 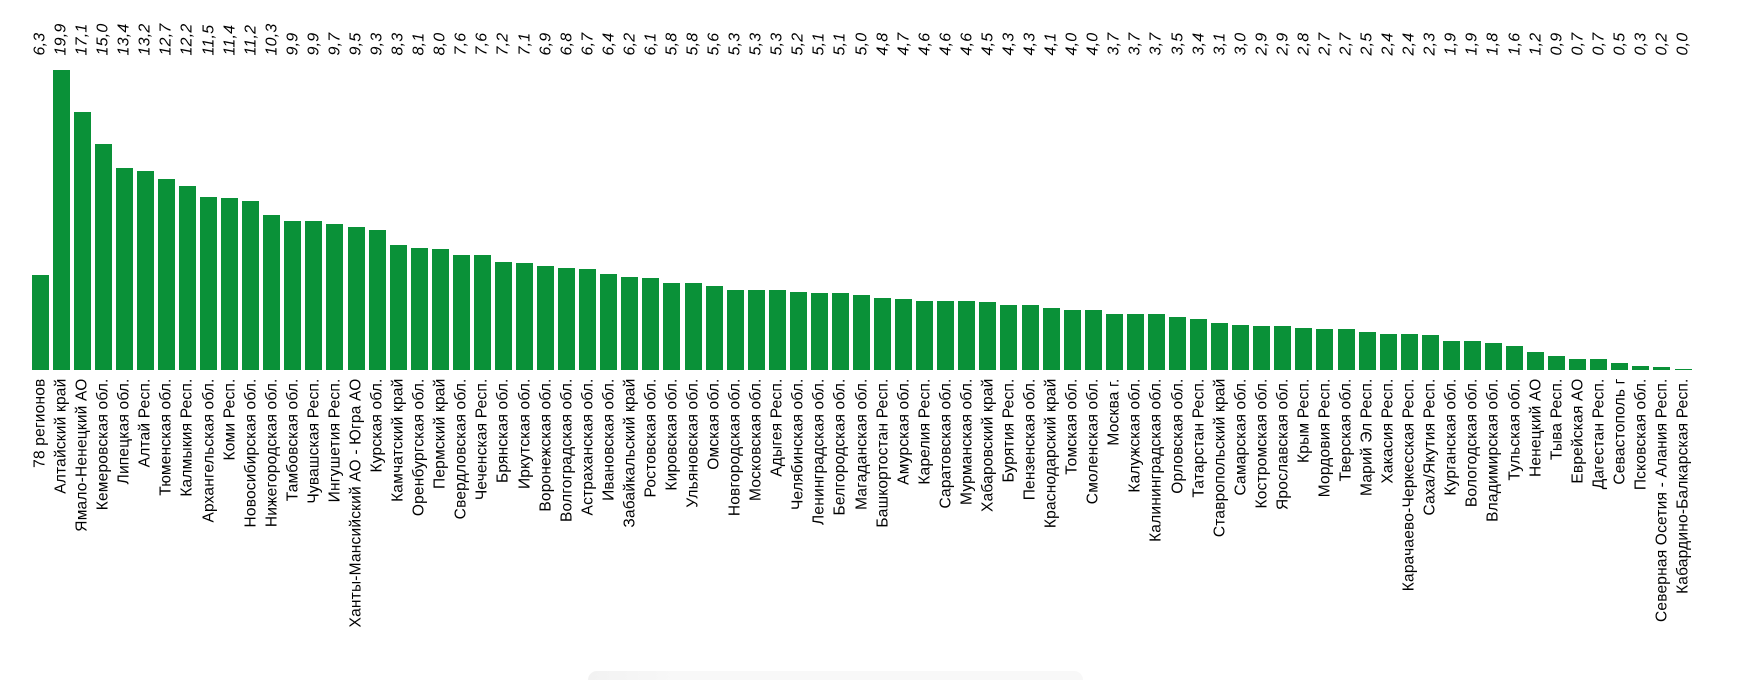 What do you see at coordinates (756, 439) in the screenshot?
I see `x-axis-label: Московская обл.` at bounding box center [756, 439].